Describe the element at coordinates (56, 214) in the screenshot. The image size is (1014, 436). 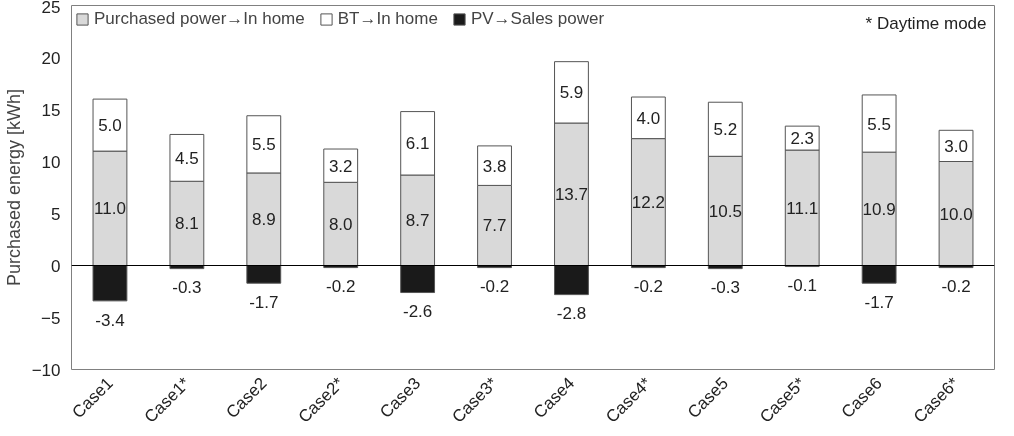
I see `y-tick-label: 5` at that location.